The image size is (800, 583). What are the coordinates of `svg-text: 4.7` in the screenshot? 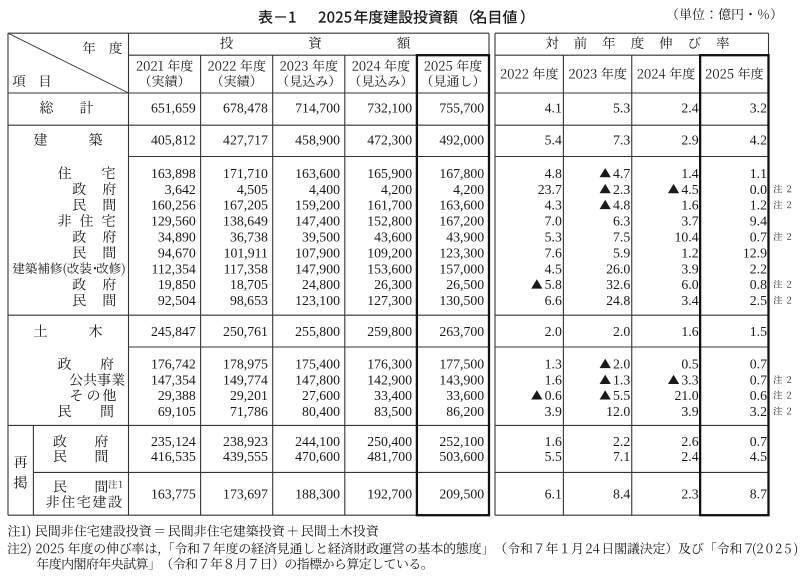 It's located at (621, 173).